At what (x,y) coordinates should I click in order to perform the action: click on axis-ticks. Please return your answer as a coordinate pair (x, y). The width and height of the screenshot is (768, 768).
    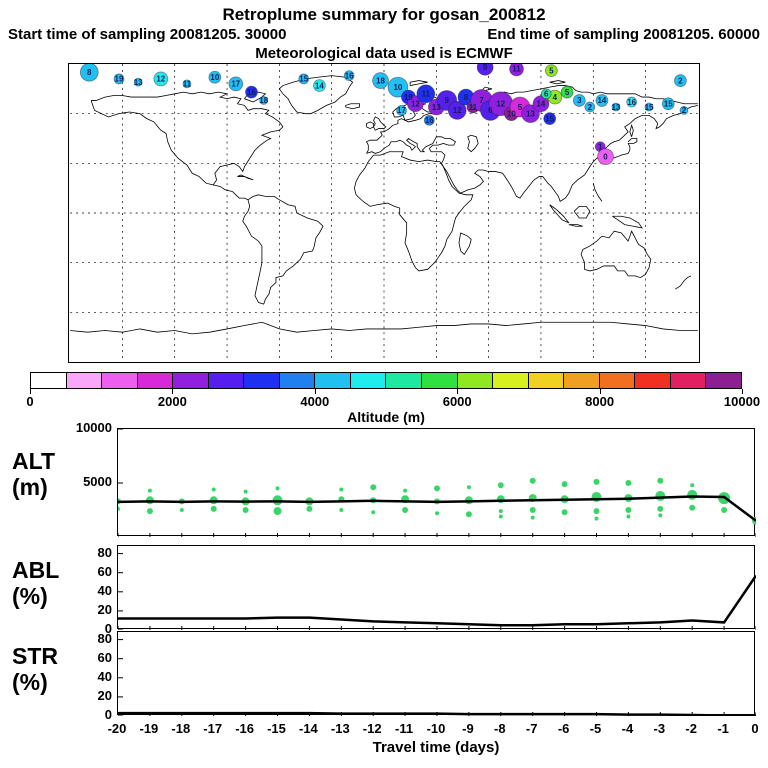
    Looking at the image, I should click on (437, 677).